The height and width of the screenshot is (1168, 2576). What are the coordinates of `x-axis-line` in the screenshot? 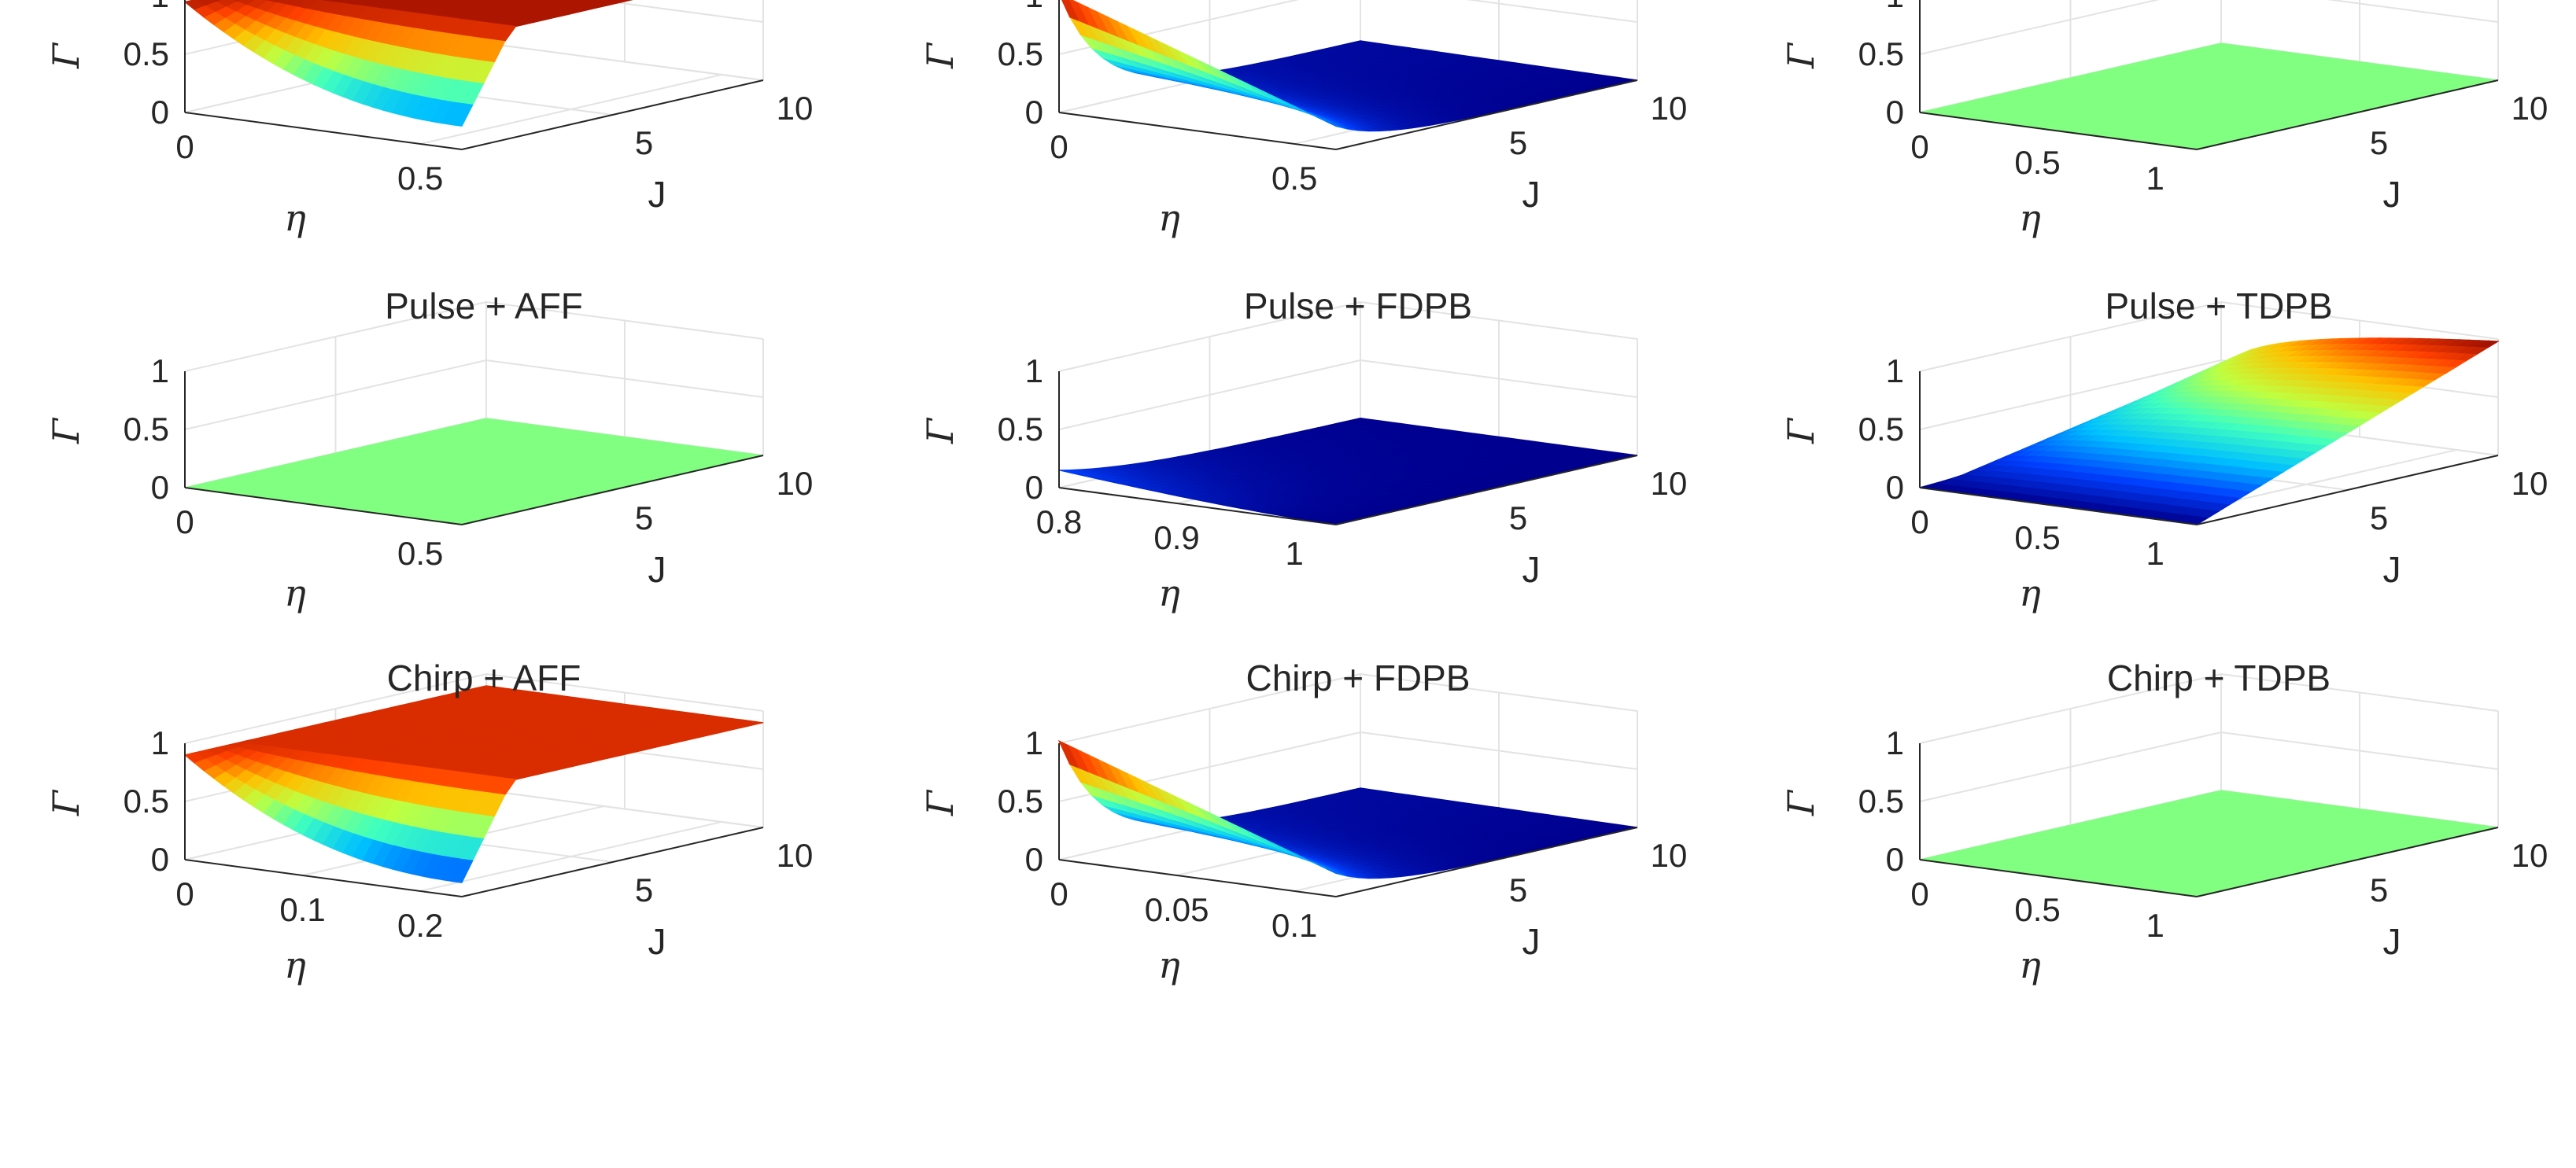 It's located at (1197, 130).